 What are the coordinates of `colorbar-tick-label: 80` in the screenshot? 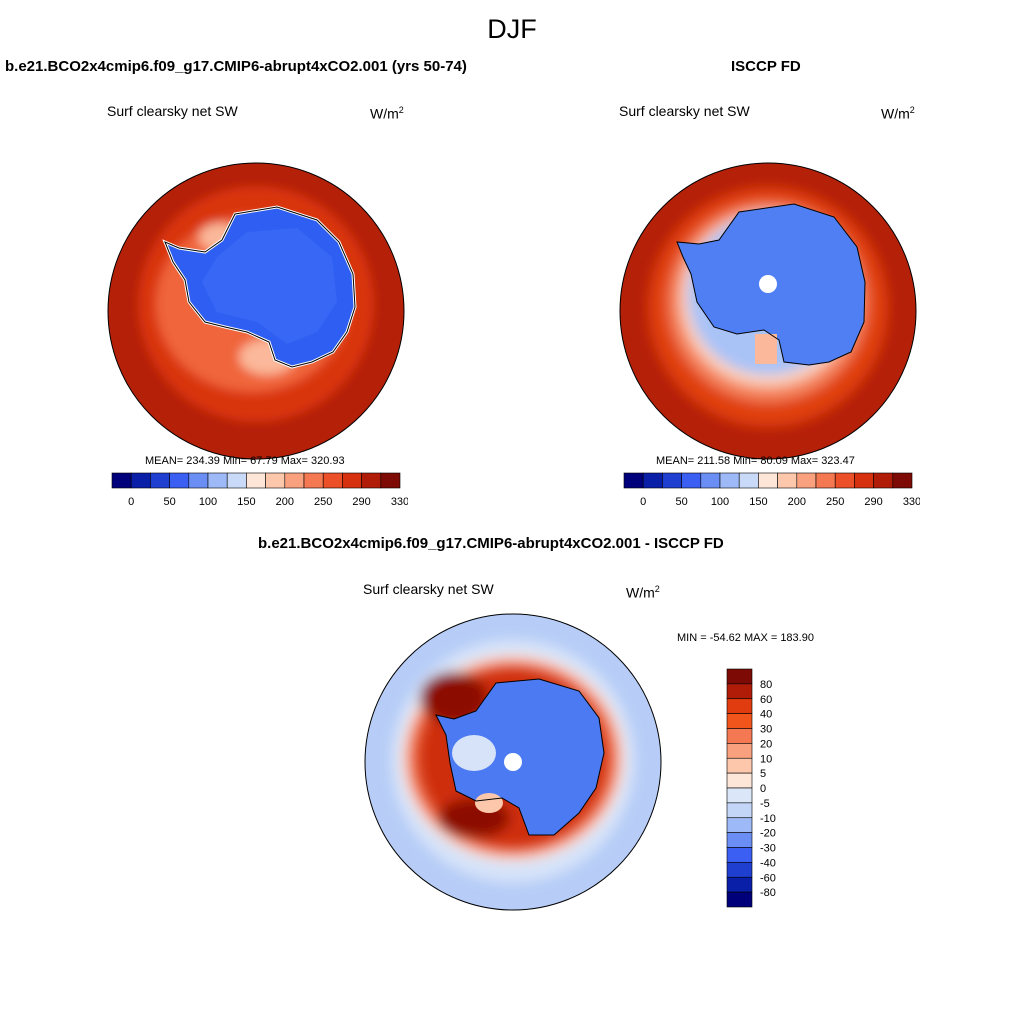 It's located at (766, 685).